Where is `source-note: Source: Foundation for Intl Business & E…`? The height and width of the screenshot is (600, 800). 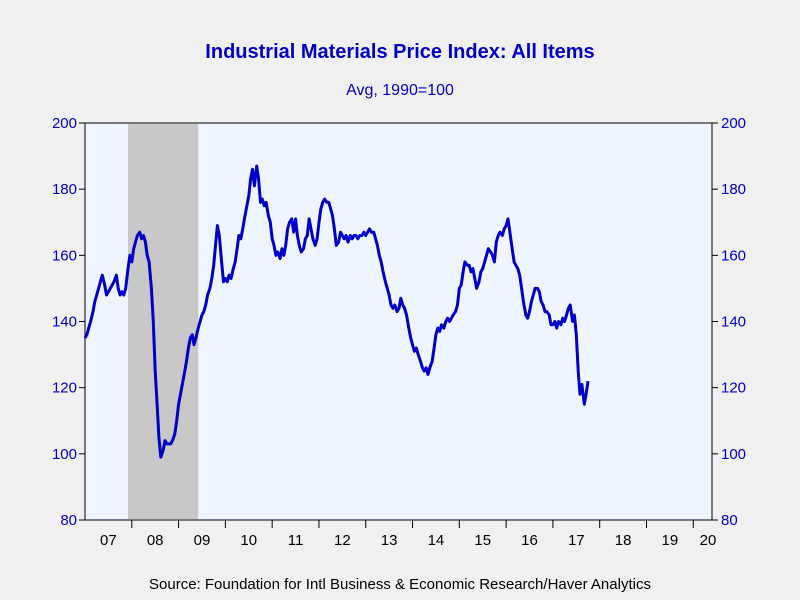 source-note: Source: Foundation for Intl Business & E… is located at coordinates (400, 584).